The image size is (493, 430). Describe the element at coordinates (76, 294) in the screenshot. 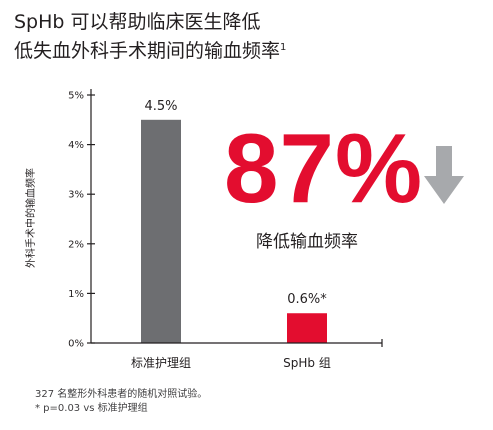

I see `y-tick-label: 1%` at that location.